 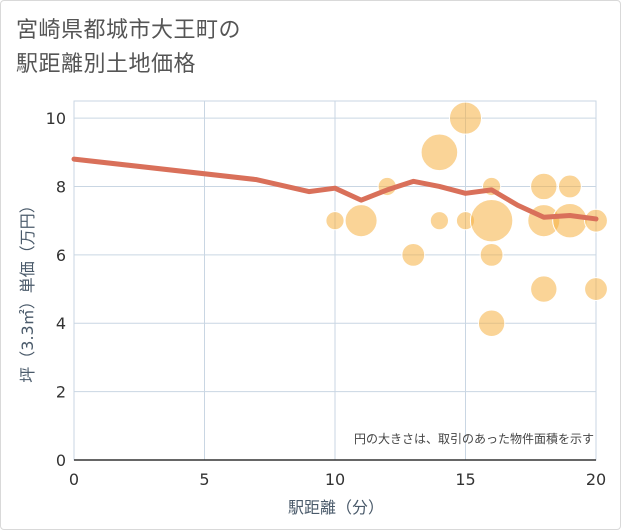 What do you see at coordinates (335, 479) in the screenshot?
I see `x-tick-label: 10` at bounding box center [335, 479].